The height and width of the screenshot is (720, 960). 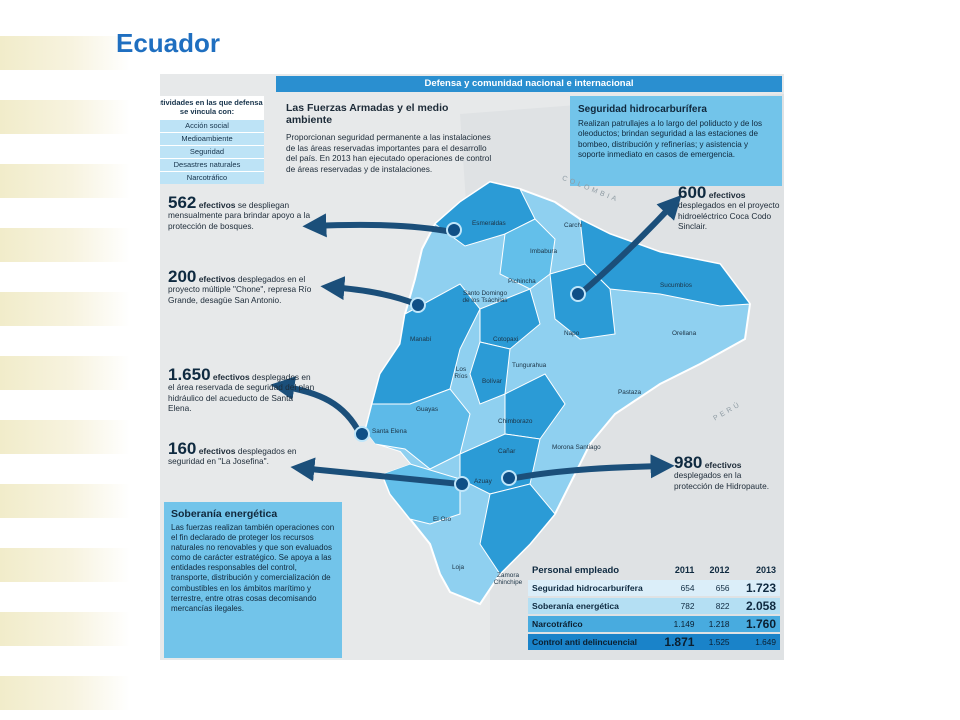 What do you see at coordinates (483, 481) in the screenshot?
I see `province-label: Azuay` at bounding box center [483, 481].